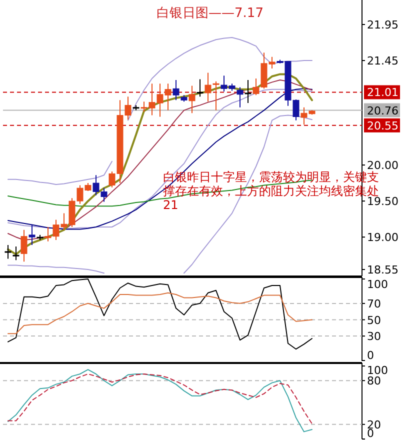 Image resolution: width=401 pixels, height=440 pixels. What do you see at coordinates (382, 111) in the screenshot?
I see `ref-line-label: 20.76` at bounding box center [382, 111].